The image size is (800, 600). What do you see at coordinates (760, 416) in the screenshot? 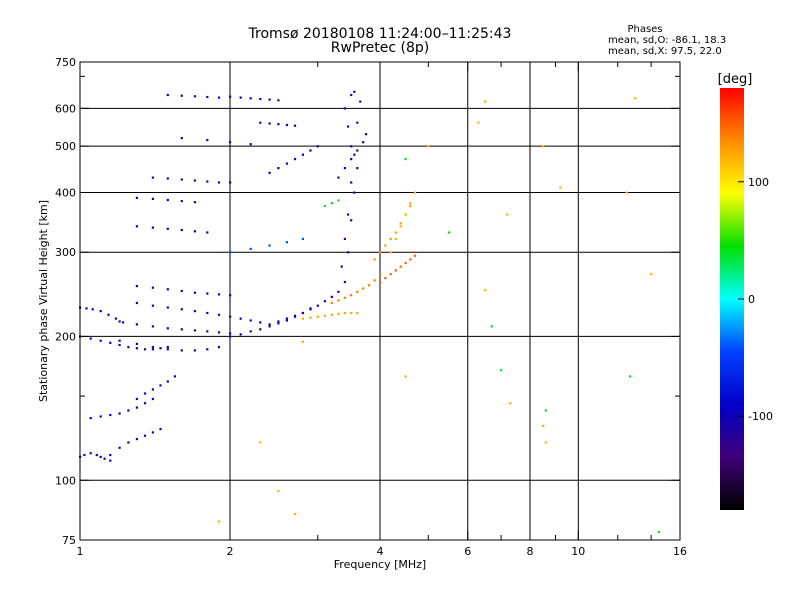
I see `colorbar-tick-label: -100` at bounding box center [760, 416].